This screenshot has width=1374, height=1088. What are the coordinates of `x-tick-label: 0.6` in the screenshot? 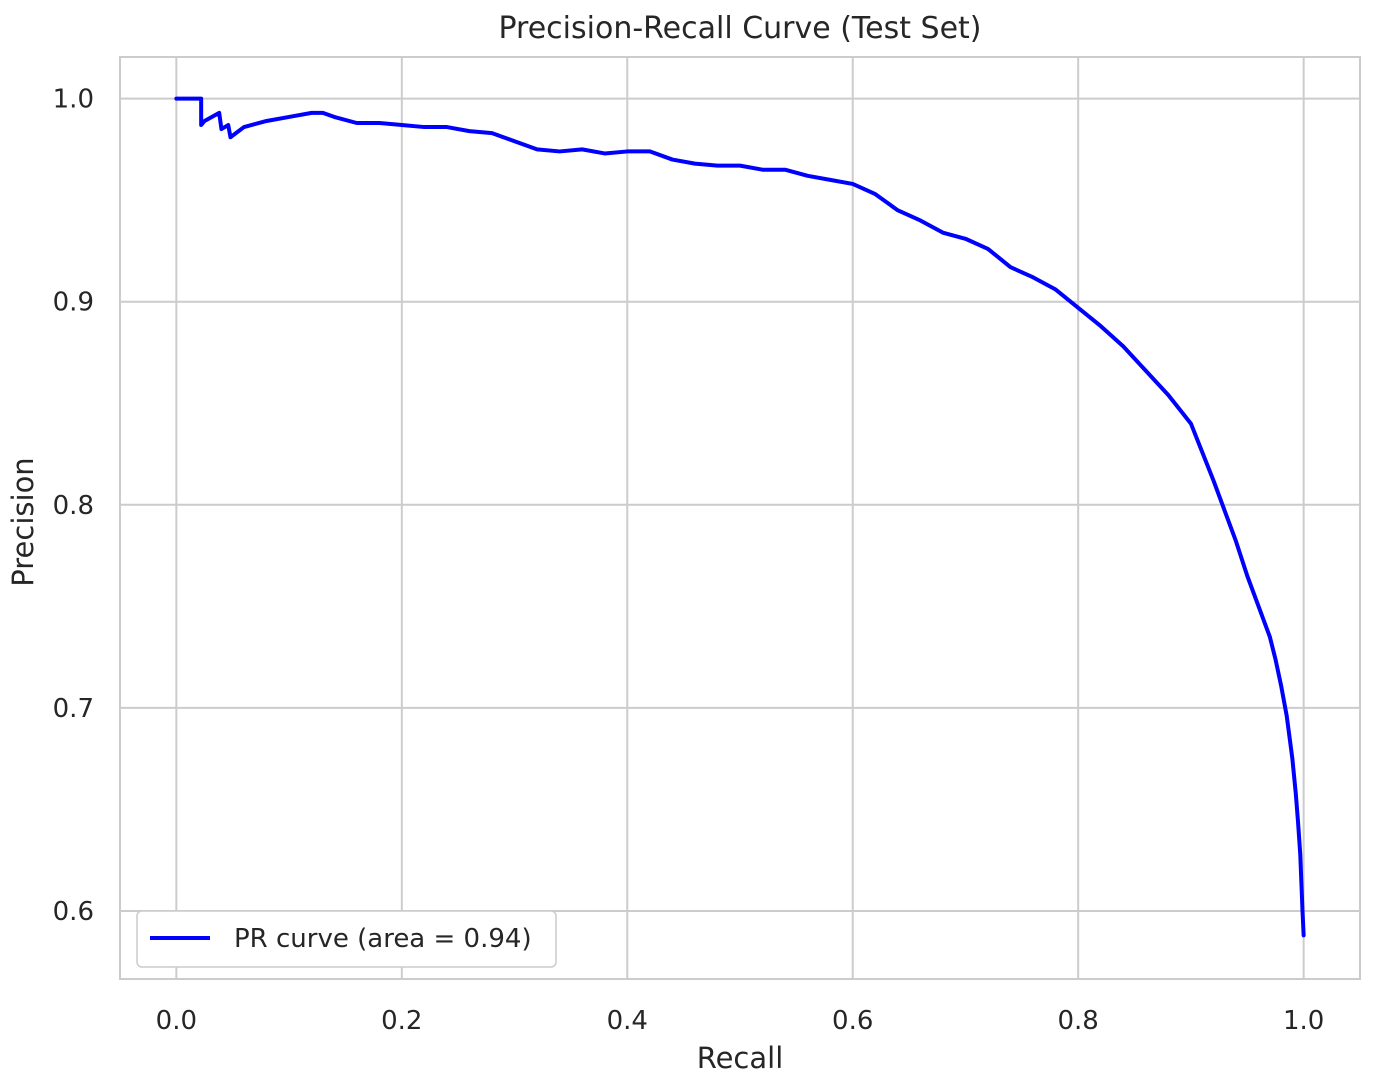 It's located at (852, 1021).